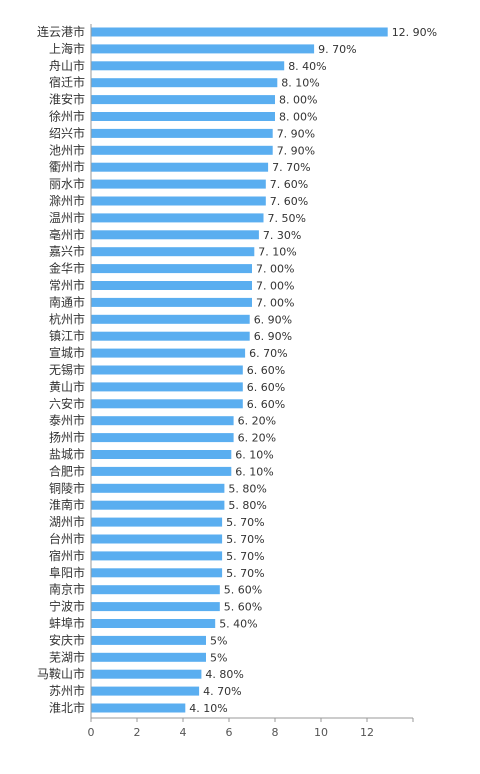  I want to click on x-tick-label: 4, so click(183, 732).